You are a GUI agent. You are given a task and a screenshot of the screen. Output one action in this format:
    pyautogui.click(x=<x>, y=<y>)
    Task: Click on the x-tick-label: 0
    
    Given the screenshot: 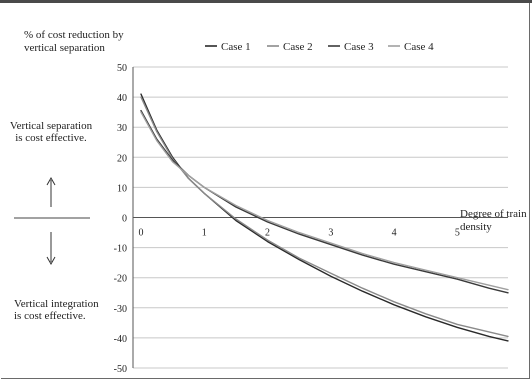 What is the action you would take?
    pyautogui.click(x=141, y=233)
    